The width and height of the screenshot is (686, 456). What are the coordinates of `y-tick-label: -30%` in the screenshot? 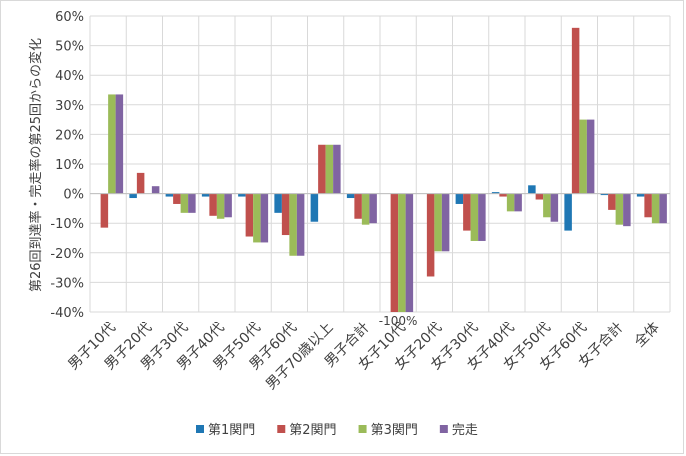 It's located at (67, 283).